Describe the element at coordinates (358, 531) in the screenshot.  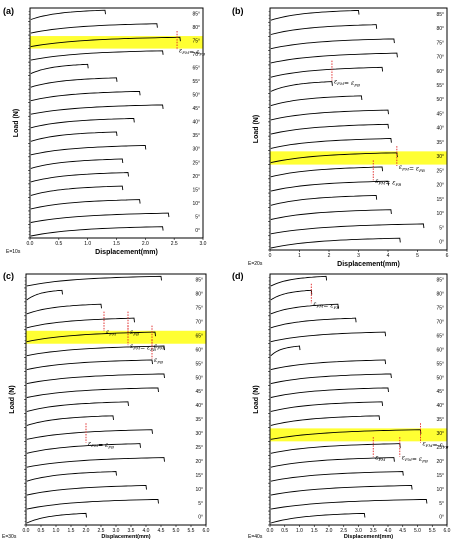
I see `x-tick-label: 3.0` at that location.